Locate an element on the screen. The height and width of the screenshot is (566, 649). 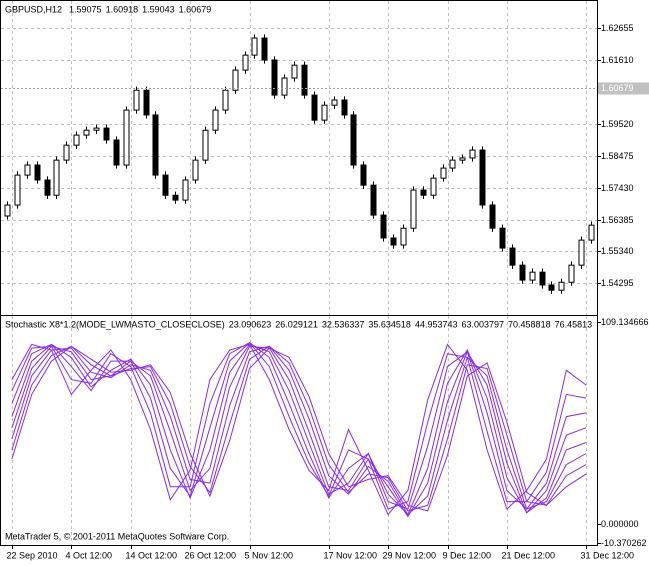
indicator-value: 26.029121 is located at coordinates (296, 324).